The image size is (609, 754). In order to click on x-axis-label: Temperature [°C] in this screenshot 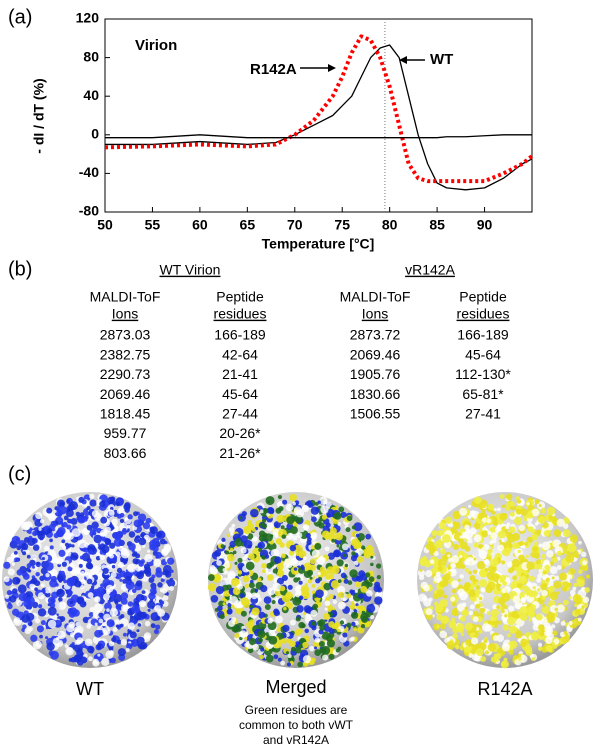, I will do `click(318, 244)`.